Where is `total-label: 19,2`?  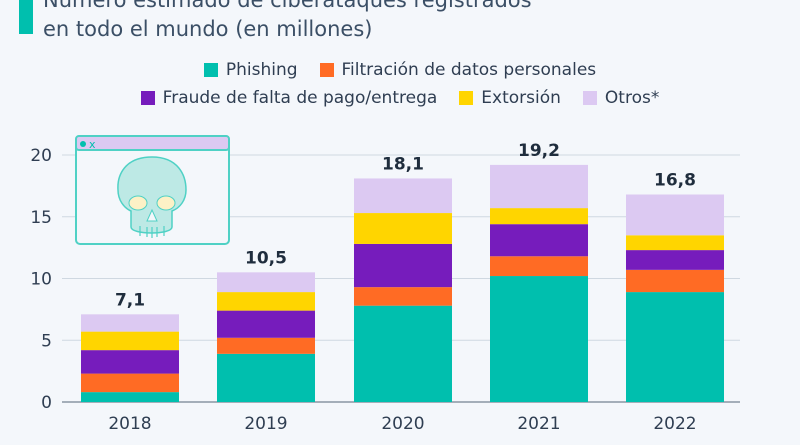 total-label: 19,2 is located at coordinates (539, 151).